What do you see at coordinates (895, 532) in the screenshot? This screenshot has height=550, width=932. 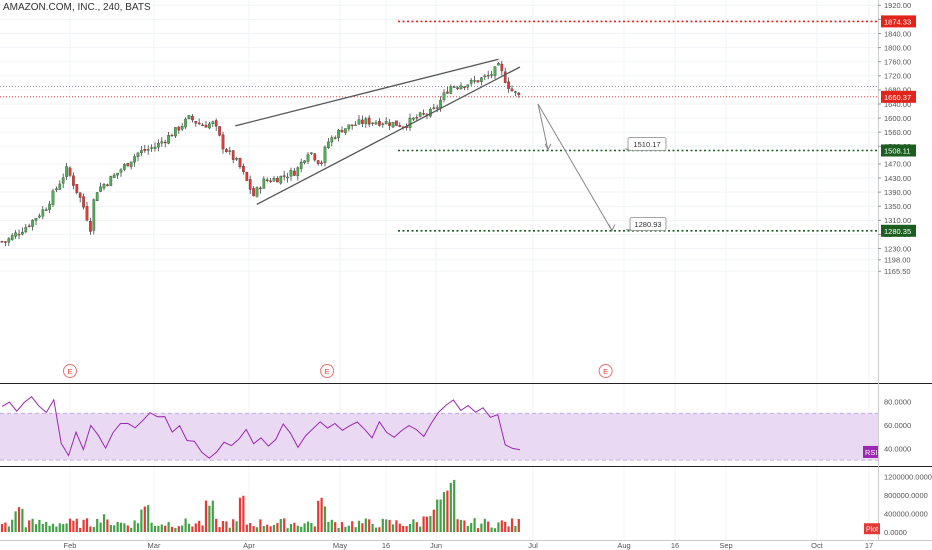 I see `volume-tick-label: 0.0000` at bounding box center [895, 532].